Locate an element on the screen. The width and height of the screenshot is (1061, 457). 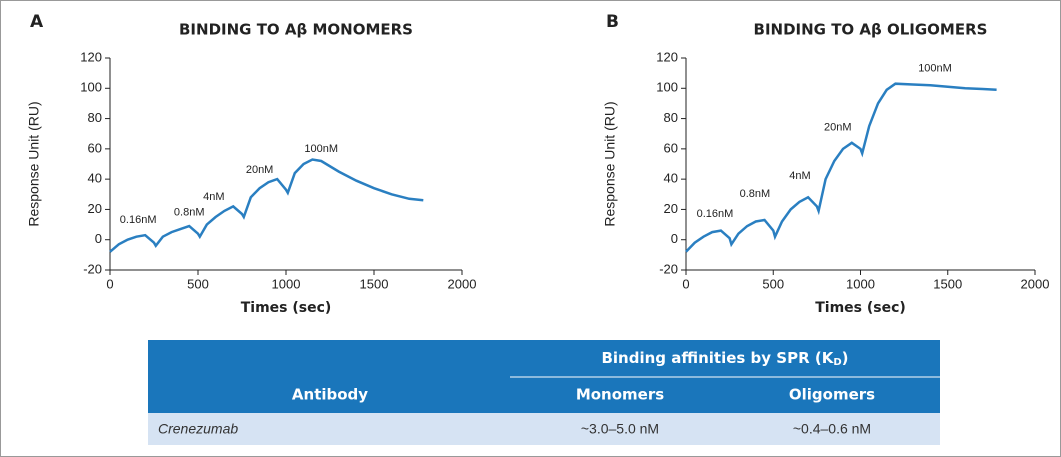
panel-label: B is located at coordinates (612, 22).